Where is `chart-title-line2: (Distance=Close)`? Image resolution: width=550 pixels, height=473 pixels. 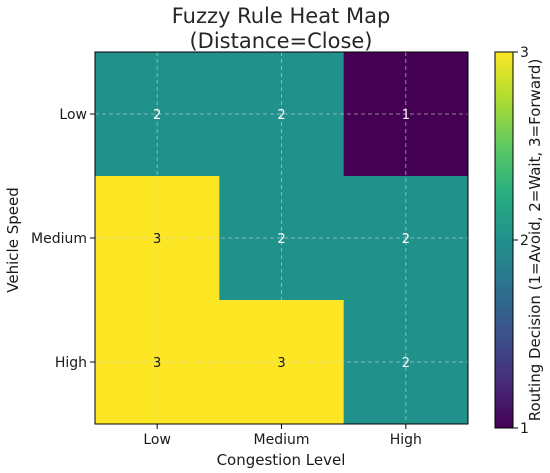 chart-title-line2: (Distance=Close) is located at coordinates (280, 41).